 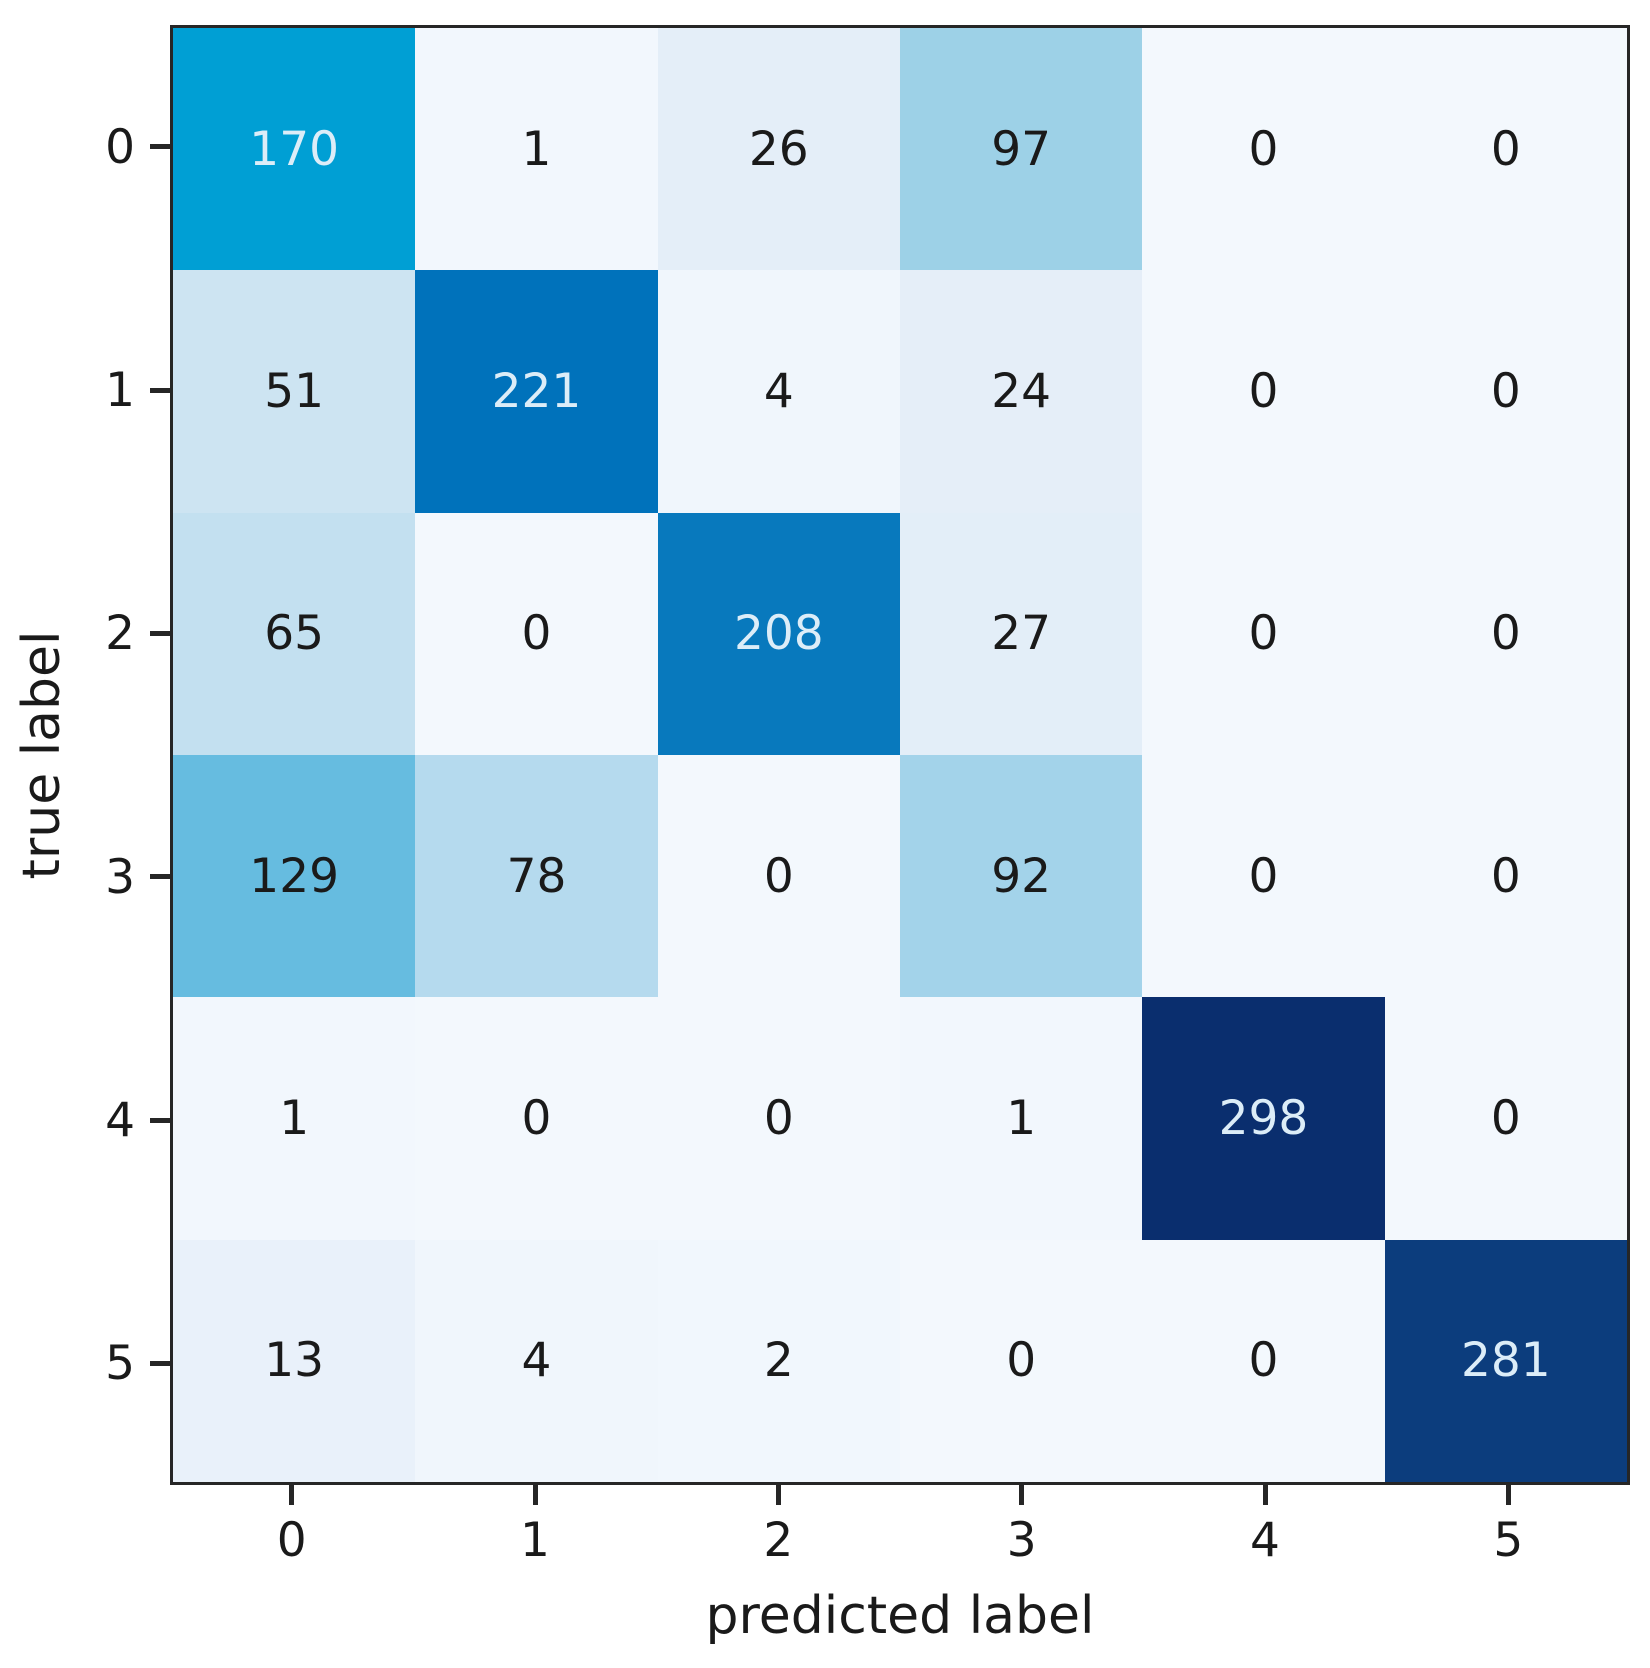 I want to click on matrix-cell-r2c5: 0, so click(x=1505, y=633).